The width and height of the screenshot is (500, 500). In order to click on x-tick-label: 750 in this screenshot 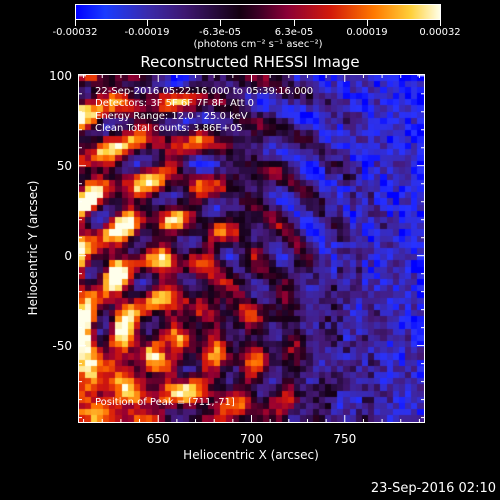, I will do `click(345, 439)`.